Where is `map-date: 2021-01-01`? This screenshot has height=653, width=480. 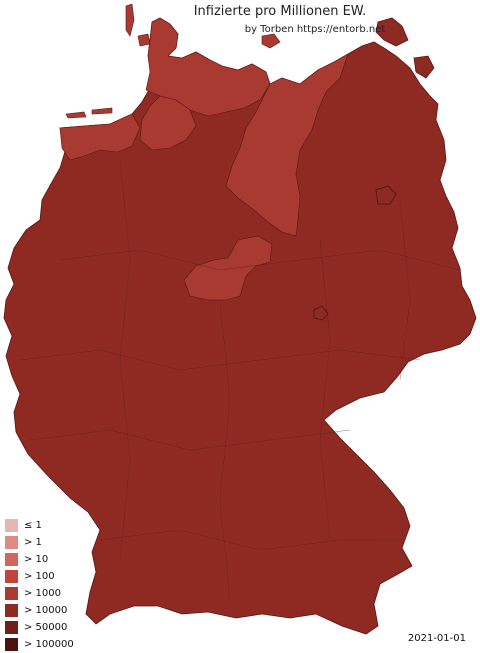 map-date: 2021-01-01 is located at coordinates (436, 638).